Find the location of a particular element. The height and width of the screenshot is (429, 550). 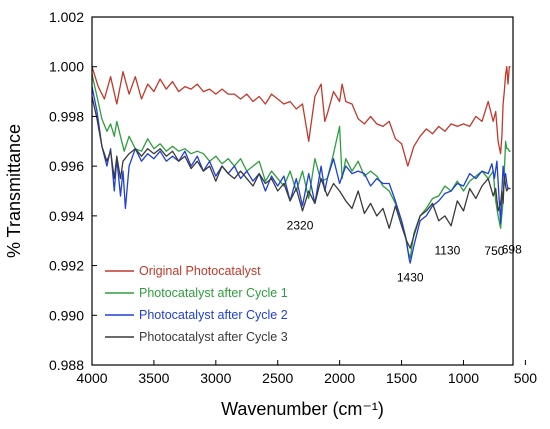

peak-label: 1130 is located at coordinates (447, 250).